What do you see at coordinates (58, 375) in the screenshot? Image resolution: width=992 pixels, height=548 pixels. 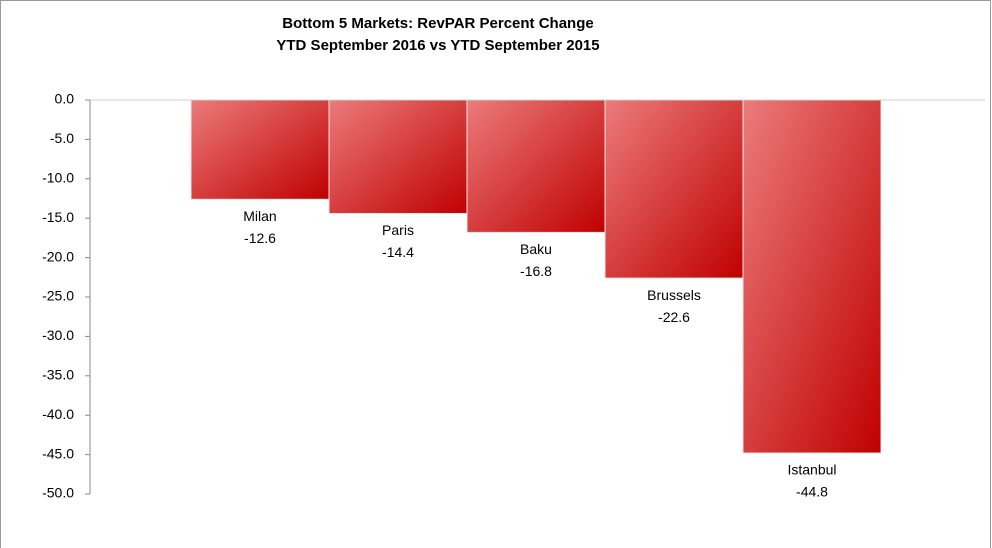 I see `y-tick-label: -35.0` at bounding box center [58, 375].